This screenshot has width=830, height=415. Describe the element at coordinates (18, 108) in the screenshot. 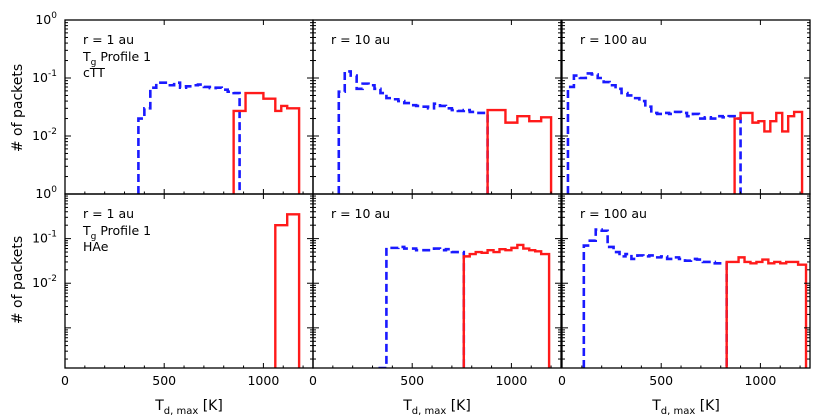

I see `y-axis-label-top: # of packets` at that location.